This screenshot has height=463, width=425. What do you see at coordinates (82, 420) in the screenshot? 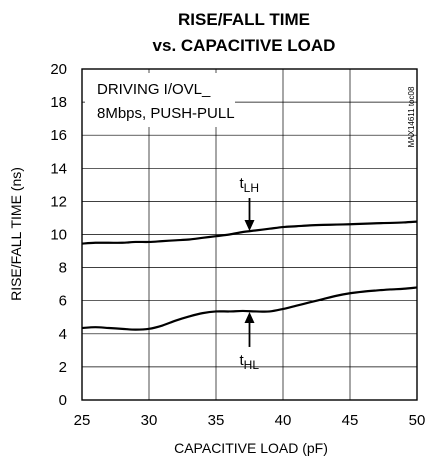
I see `x-tick-label: 25` at bounding box center [82, 420].